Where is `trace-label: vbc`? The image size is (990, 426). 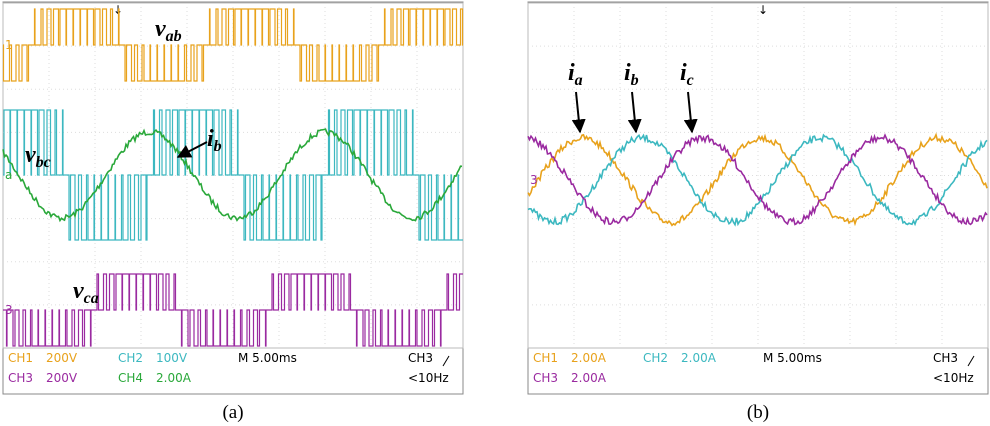
trace-label: vbc is located at coordinates (38, 156).